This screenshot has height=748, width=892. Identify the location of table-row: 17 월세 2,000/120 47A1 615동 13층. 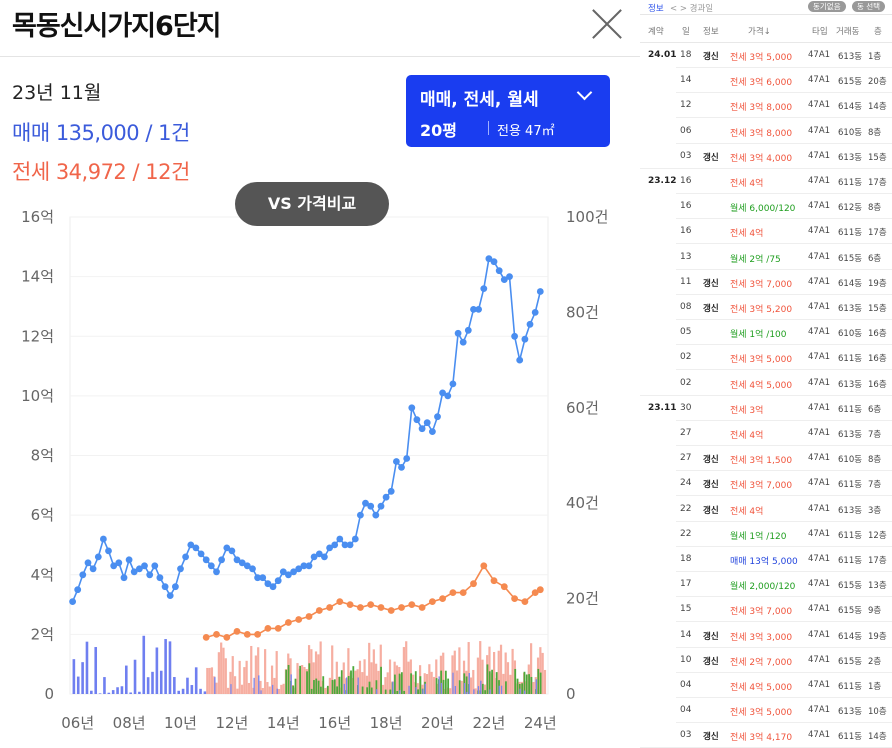
(766, 585).